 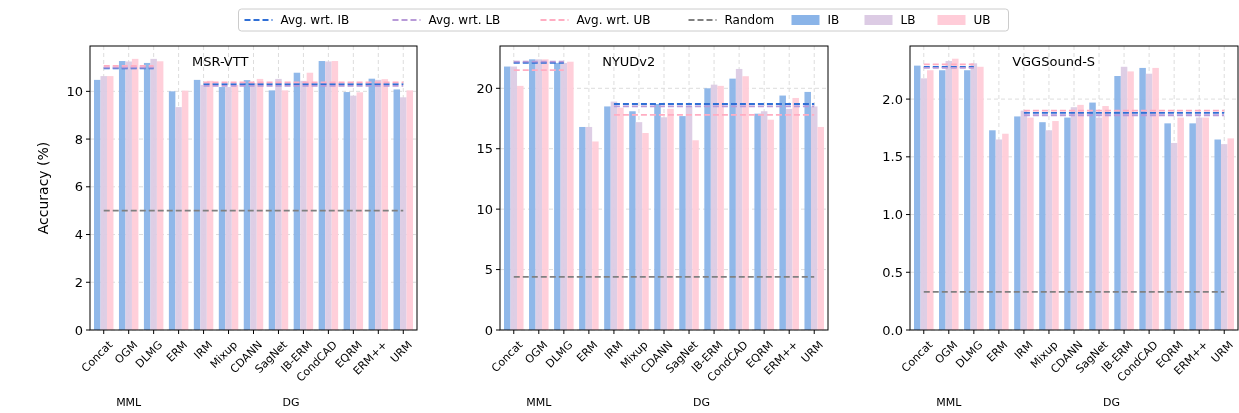 What do you see at coordinates (78, 139) in the screenshot?
I see `y-tick-label: 8` at bounding box center [78, 139].